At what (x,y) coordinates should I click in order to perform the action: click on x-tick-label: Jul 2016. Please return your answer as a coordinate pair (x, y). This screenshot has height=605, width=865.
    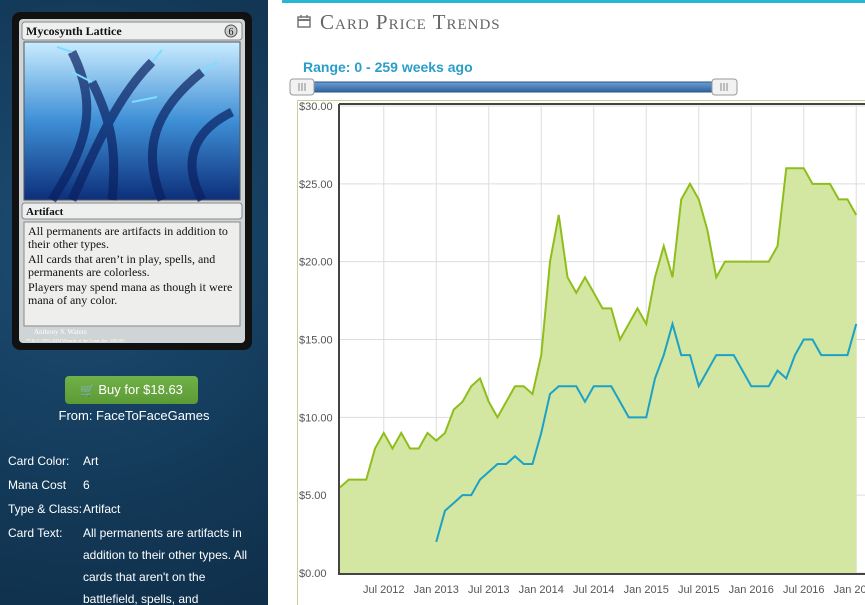
    Looking at the image, I should click on (804, 590).